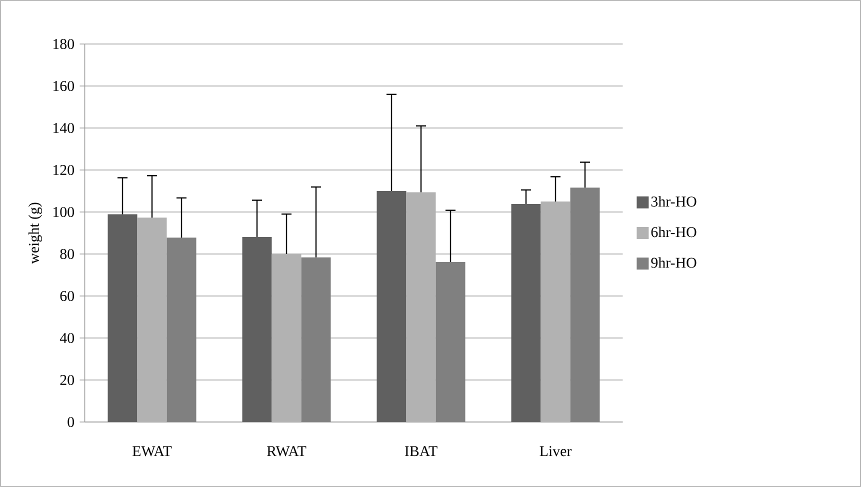 This screenshot has height=487, width=861. Describe the element at coordinates (67, 380) in the screenshot. I see `y-tick-label: 20` at that location.